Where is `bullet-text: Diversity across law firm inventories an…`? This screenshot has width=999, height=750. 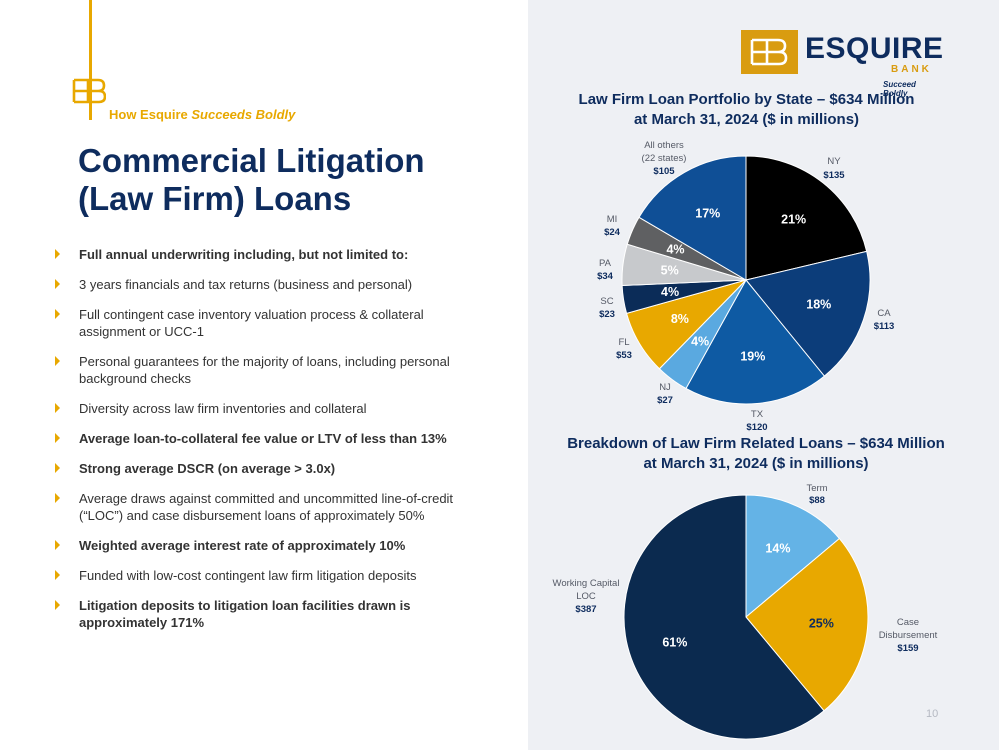 bullet-text: Diversity across law firm inventories an… is located at coordinates (223, 408).